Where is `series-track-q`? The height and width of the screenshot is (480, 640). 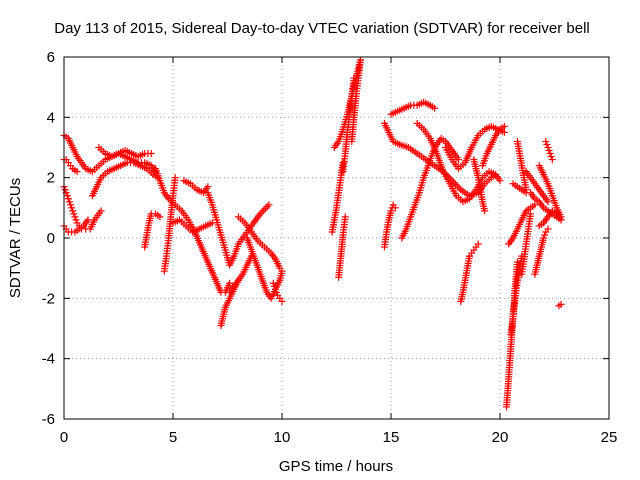
series-track-q is located at coordinates (277, 292).